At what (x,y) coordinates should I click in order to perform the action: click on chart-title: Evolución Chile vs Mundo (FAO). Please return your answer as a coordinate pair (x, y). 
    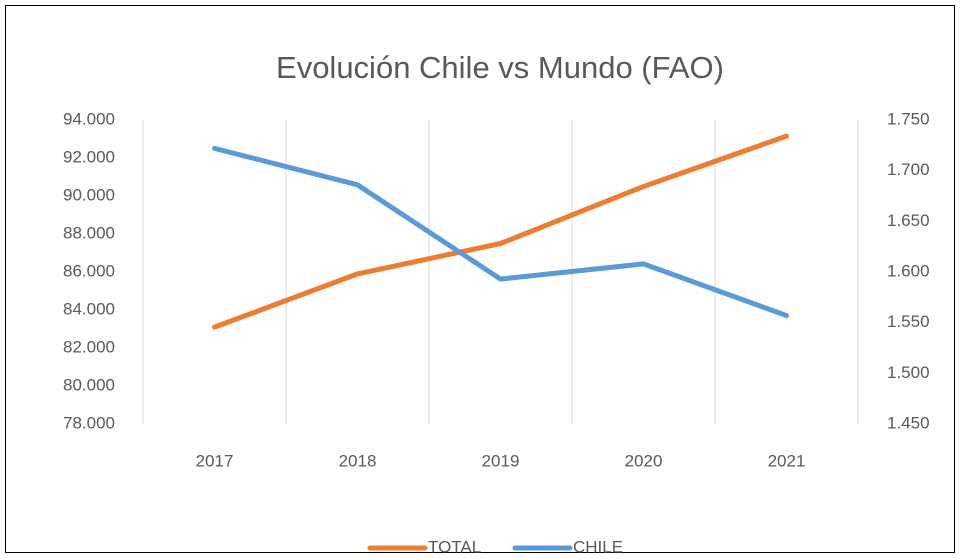
    Looking at the image, I should click on (500, 67).